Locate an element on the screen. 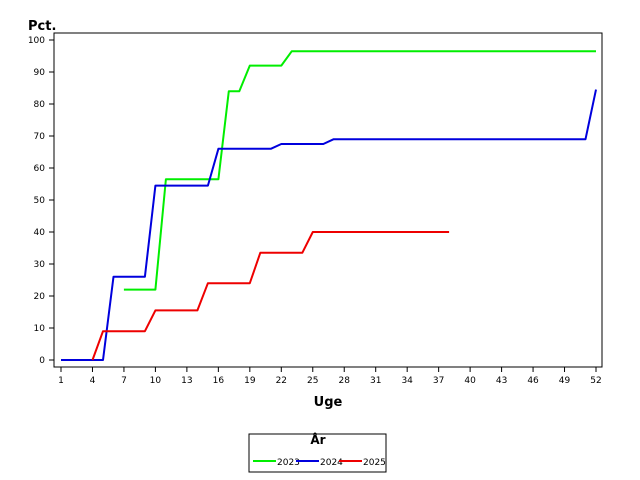 Image resolution: width=640 pixels, height=480 pixels. x-tick-label: 22 is located at coordinates (281, 381).